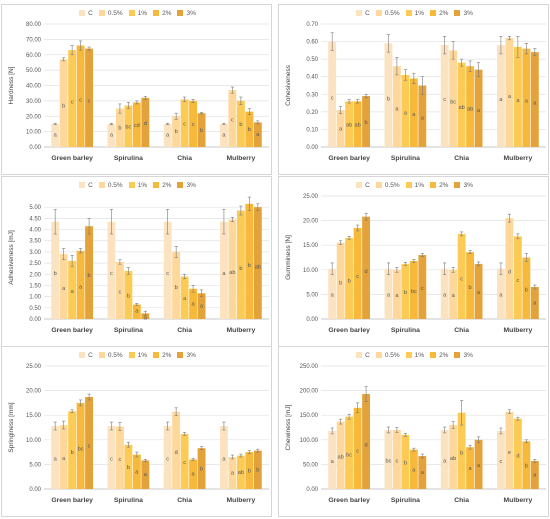 The height and width of the screenshot is (519, 550). I want to click on legend-item: 3%, so click(186, 185).